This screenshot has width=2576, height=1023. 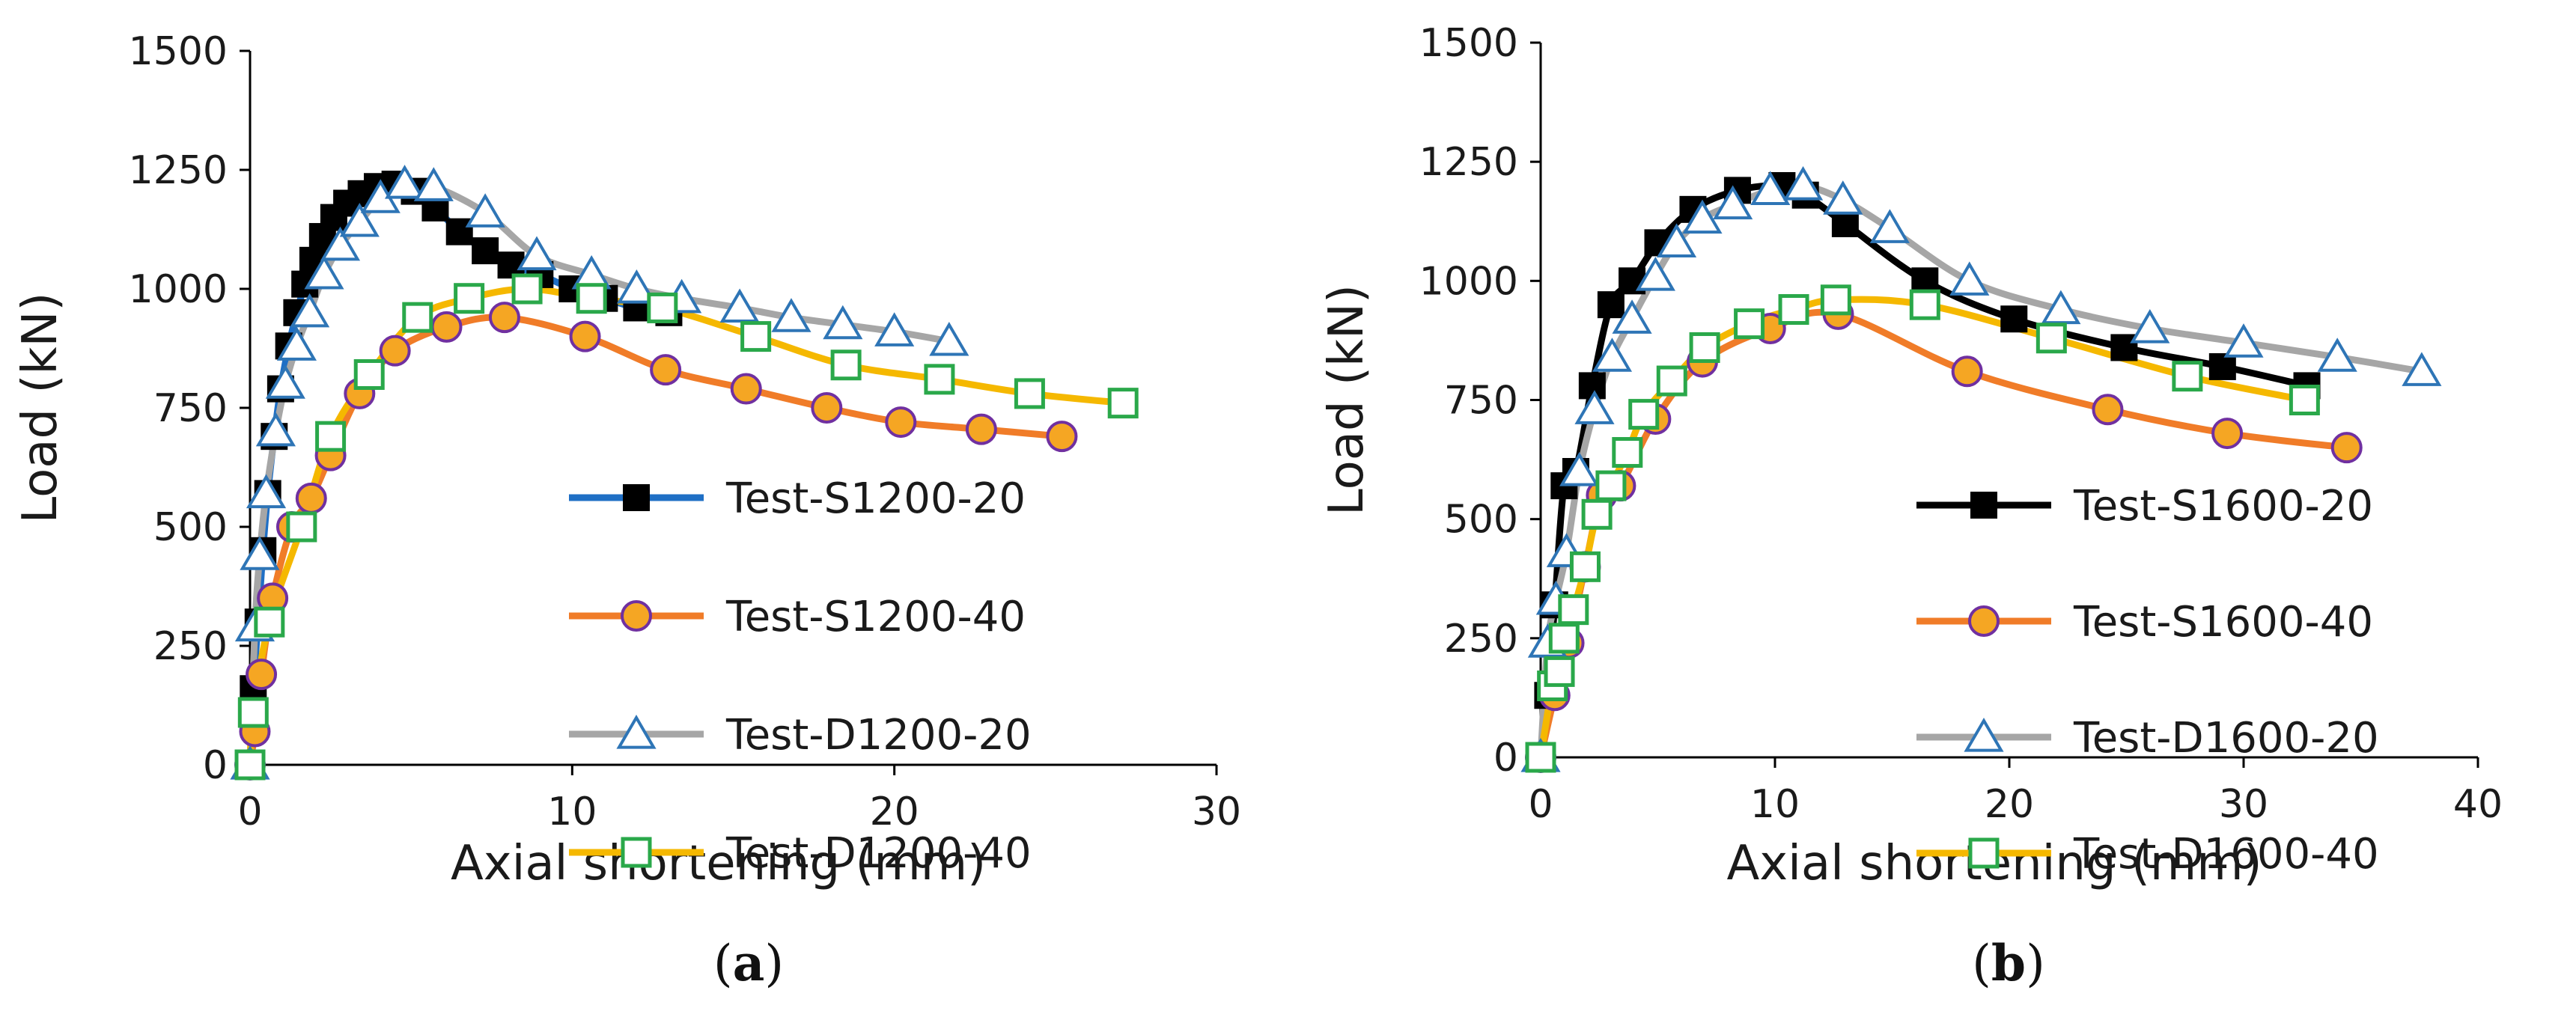 What do you see at coordinates (875, 498) in the screenshot?
I see `legend-label: Test-S1200-20` at bounding box center [875, 498].